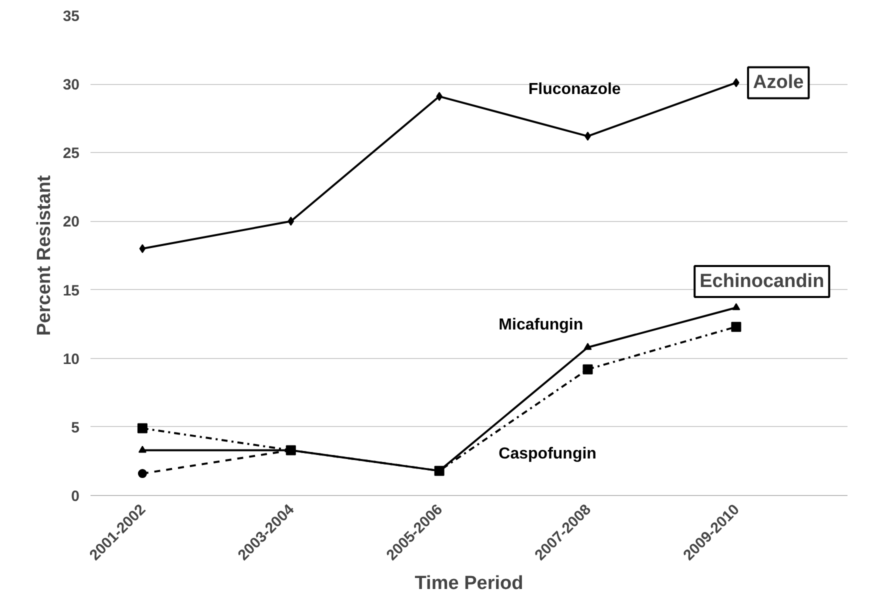 The height and width of the screenshot is (596, 877). What do you see at coordinates (547, 454) in the screenshot?
I see `series-label: Caspofungin` at bounding box center [547, 454].